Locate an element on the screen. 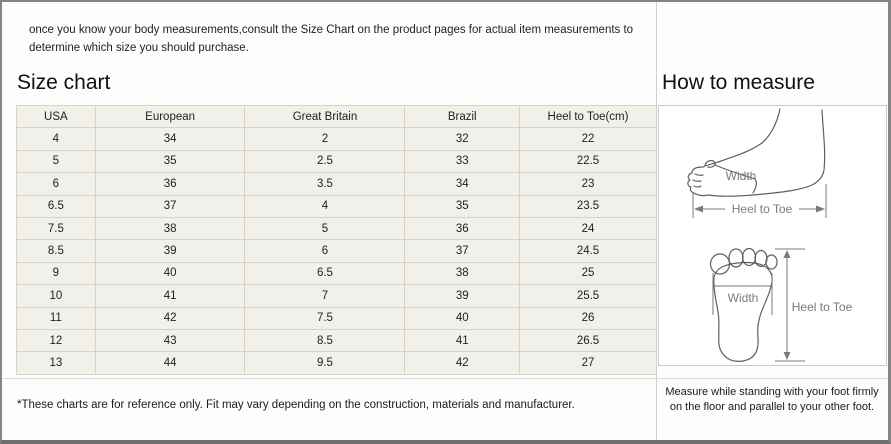 Image resolution: width=891 pixels, height=444 pixels. heel-to-toe-label-top: Heel to Toe is located at coordinates (822, 307).